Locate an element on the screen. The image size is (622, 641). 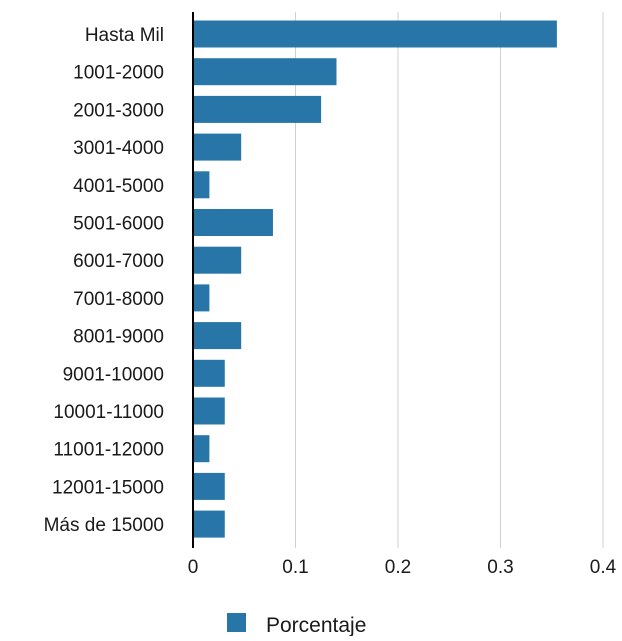
x-tick-labels: 0 0.1 0.2 0.3 0.4 is located at coordinates (402, 567).